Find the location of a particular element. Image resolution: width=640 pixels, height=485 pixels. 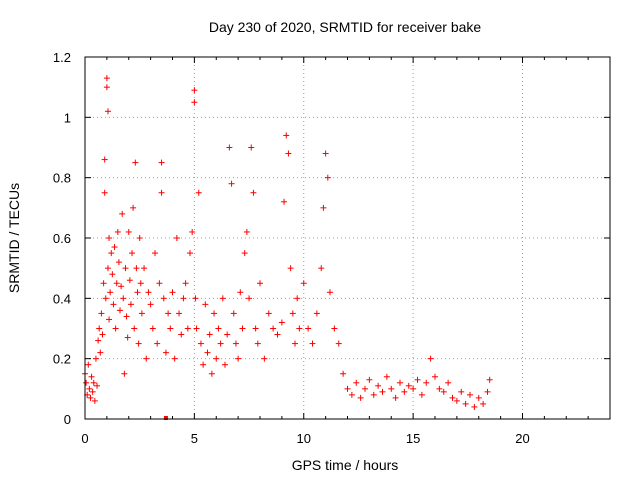

y-tick-label: 0.6 is located at coordinates (62, 238).